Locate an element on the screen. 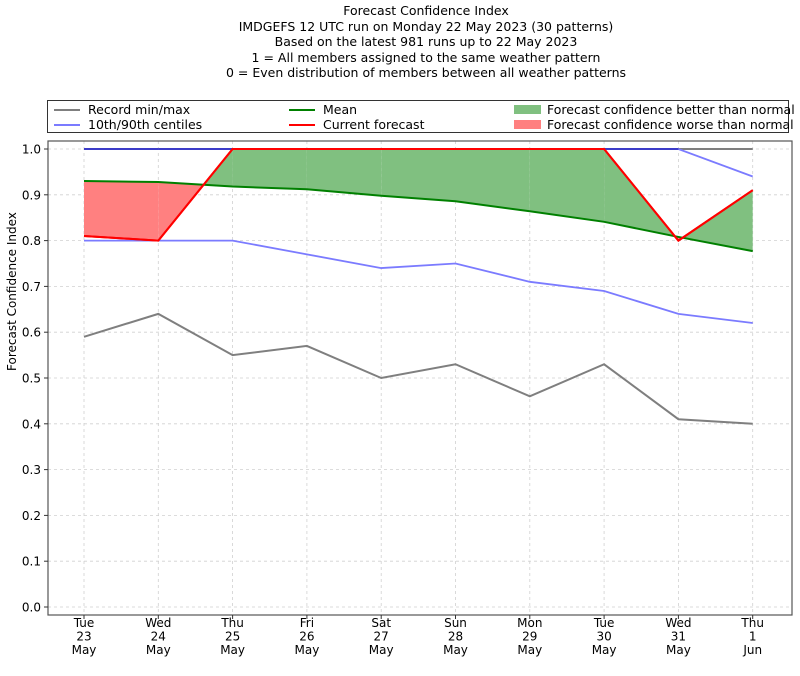 This screenshot has width=800, height=676. legend-label-current: Current forecast is located at coordinates (374, 124).